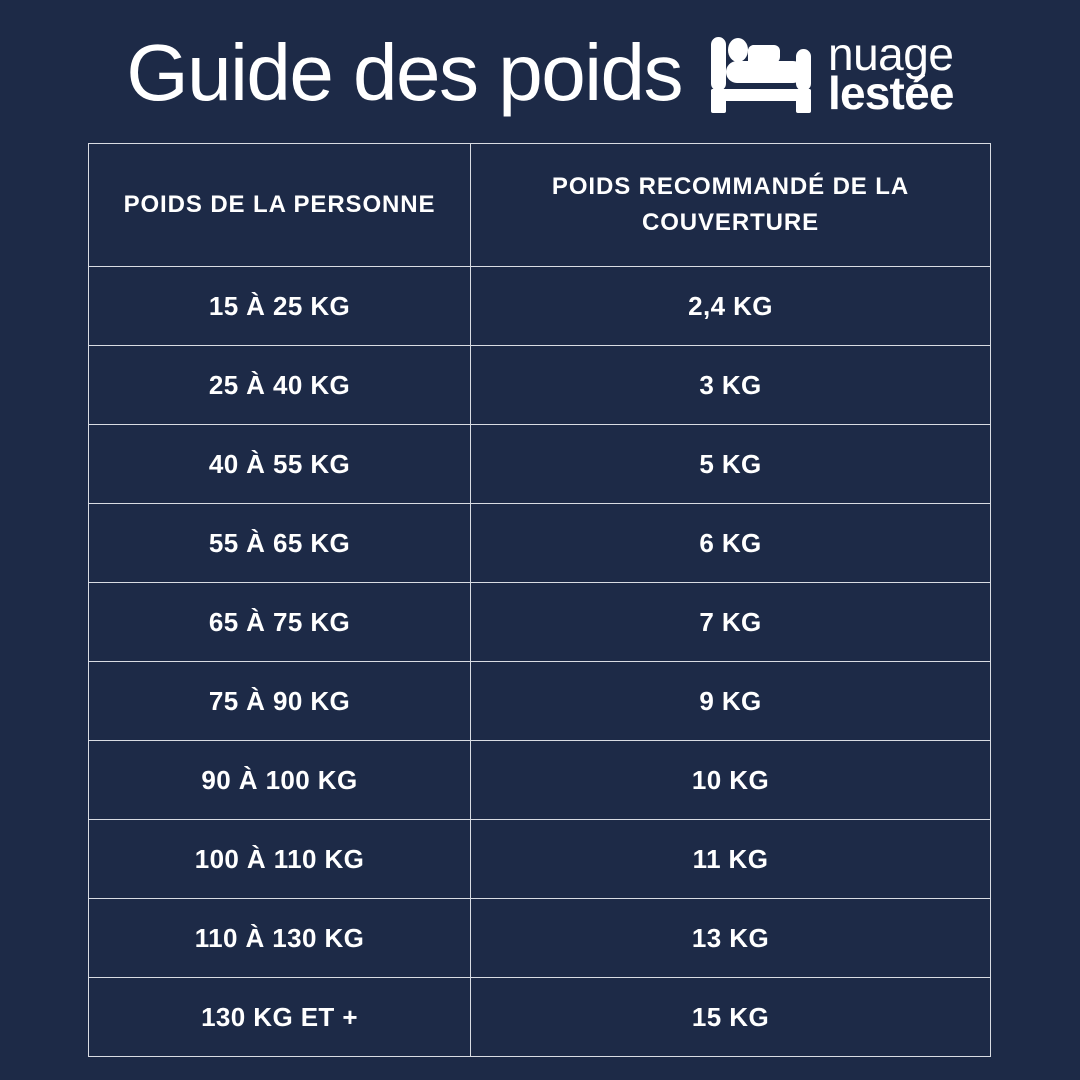  Describe the element at coordinates (730, 306) in the screenshot. I see `cell-blanket-weight: 2,4 KG` at that location.